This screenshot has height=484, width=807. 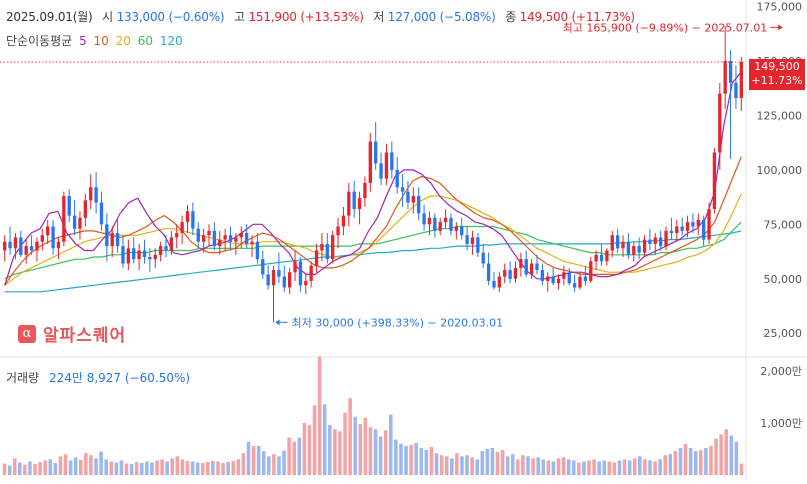 I want to click on ma-120-label: 120, so click(x=171, y=41).